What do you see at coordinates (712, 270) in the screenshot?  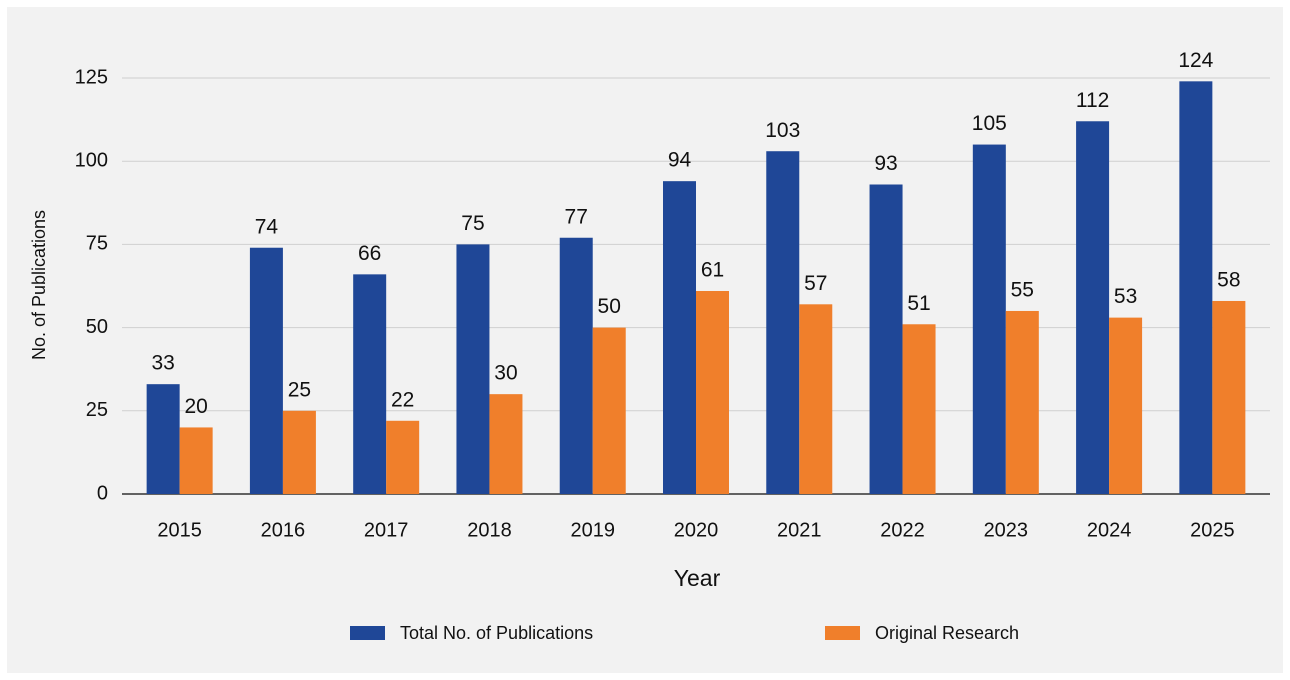 I see `value-label: 61` at bounding box center [712, 270].